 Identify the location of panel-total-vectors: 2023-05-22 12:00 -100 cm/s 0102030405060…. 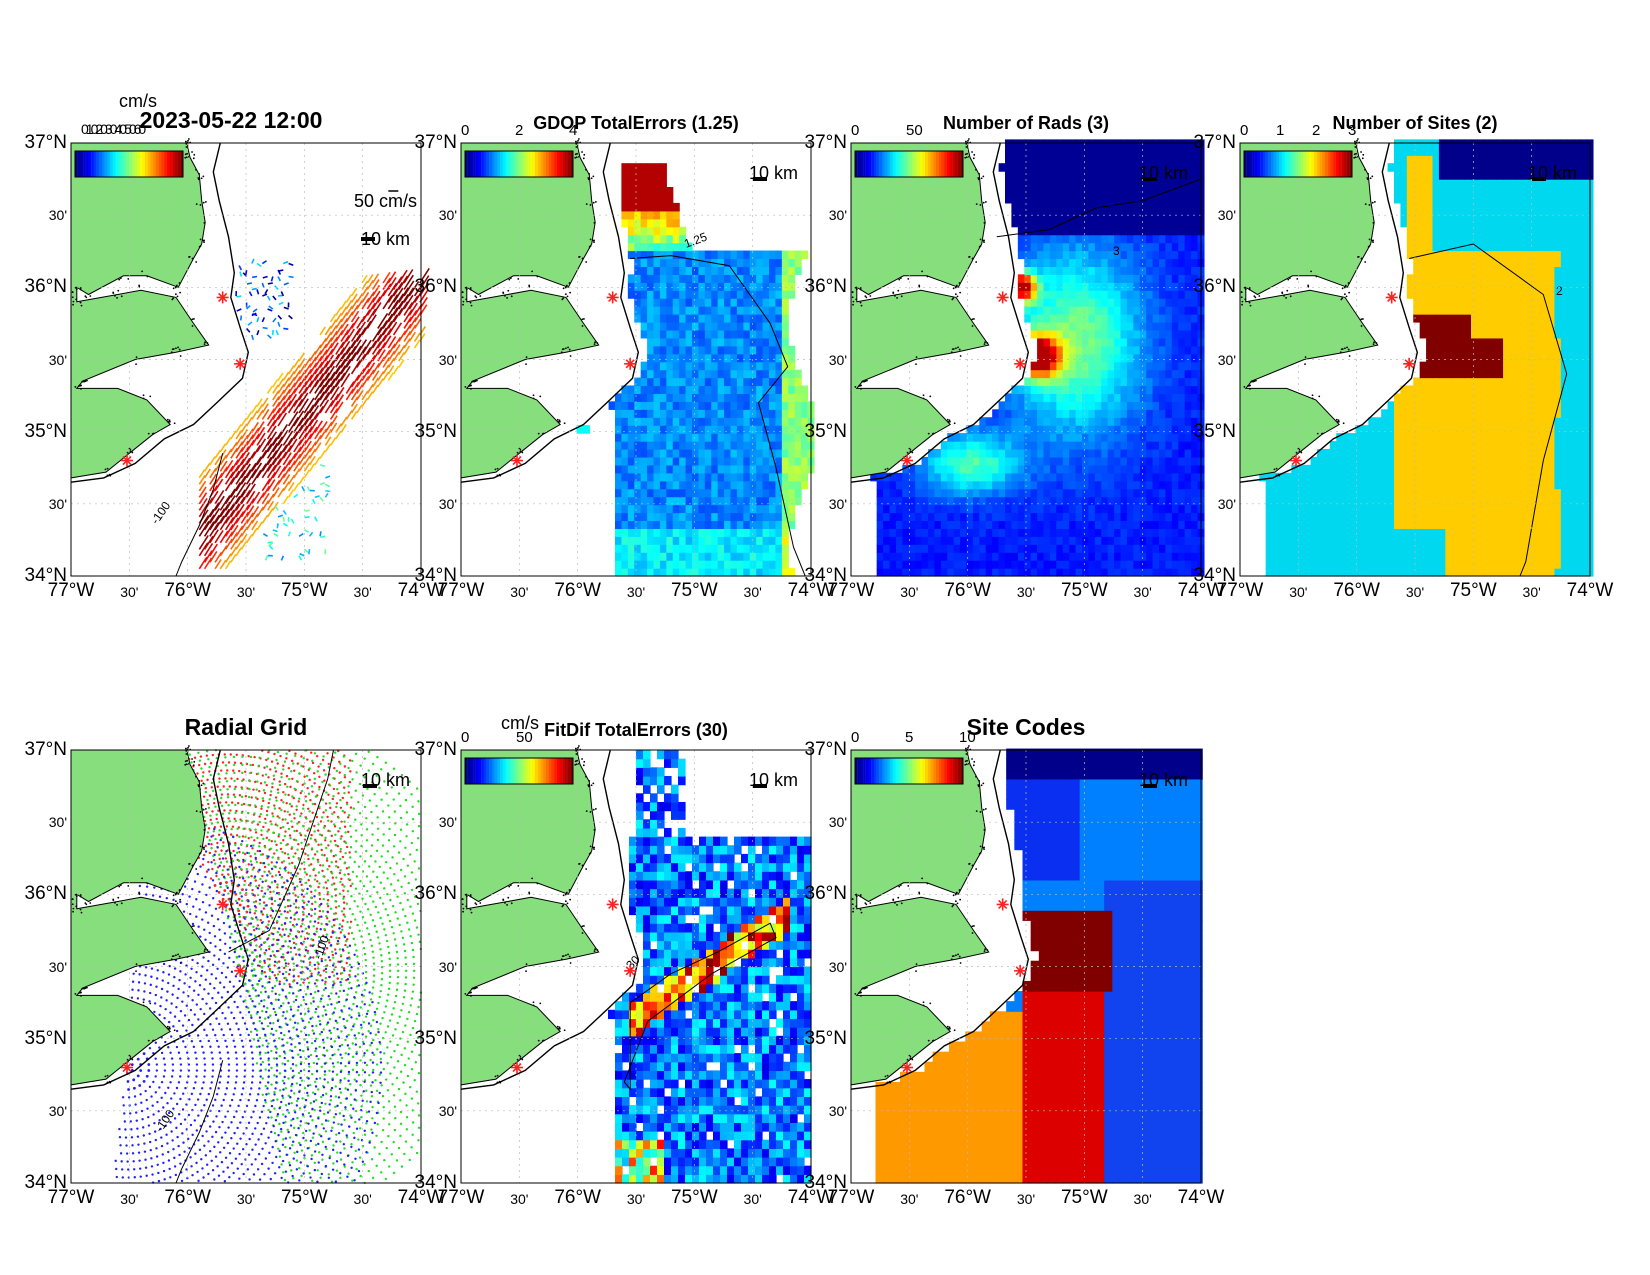
(235, 346).